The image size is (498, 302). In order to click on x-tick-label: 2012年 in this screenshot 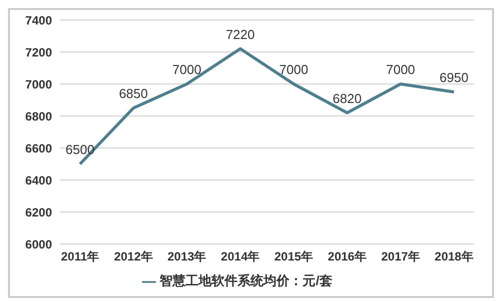, I will do `click(133, 257)`.